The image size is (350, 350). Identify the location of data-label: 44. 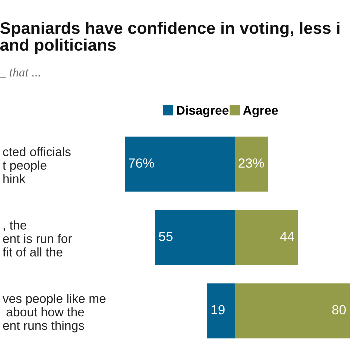
(287, 237).